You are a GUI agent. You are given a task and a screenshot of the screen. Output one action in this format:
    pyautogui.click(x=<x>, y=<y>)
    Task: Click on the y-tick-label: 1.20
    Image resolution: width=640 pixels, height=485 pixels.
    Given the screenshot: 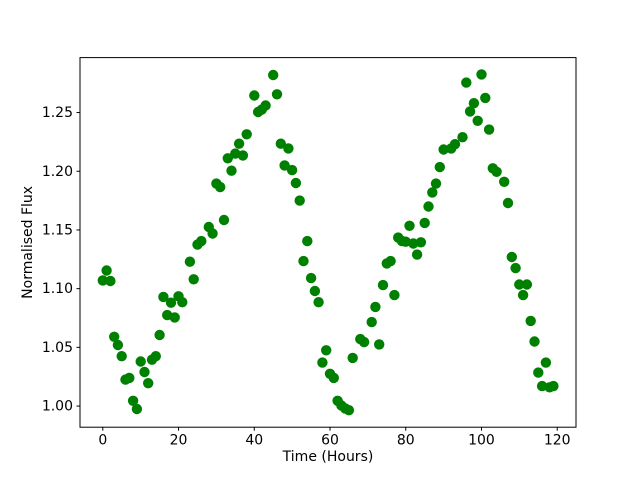 What is the action you would take?
    pyautogui.click(x=57, y=172)
    